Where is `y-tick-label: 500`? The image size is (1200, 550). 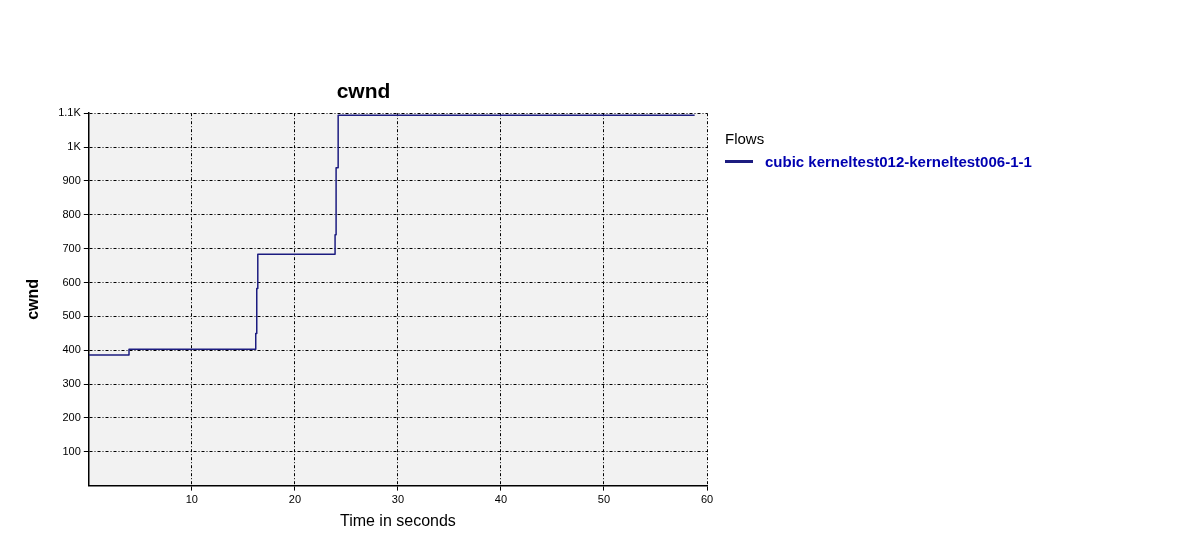
y-tick-label: 500 is located at coordinates (71, 315).